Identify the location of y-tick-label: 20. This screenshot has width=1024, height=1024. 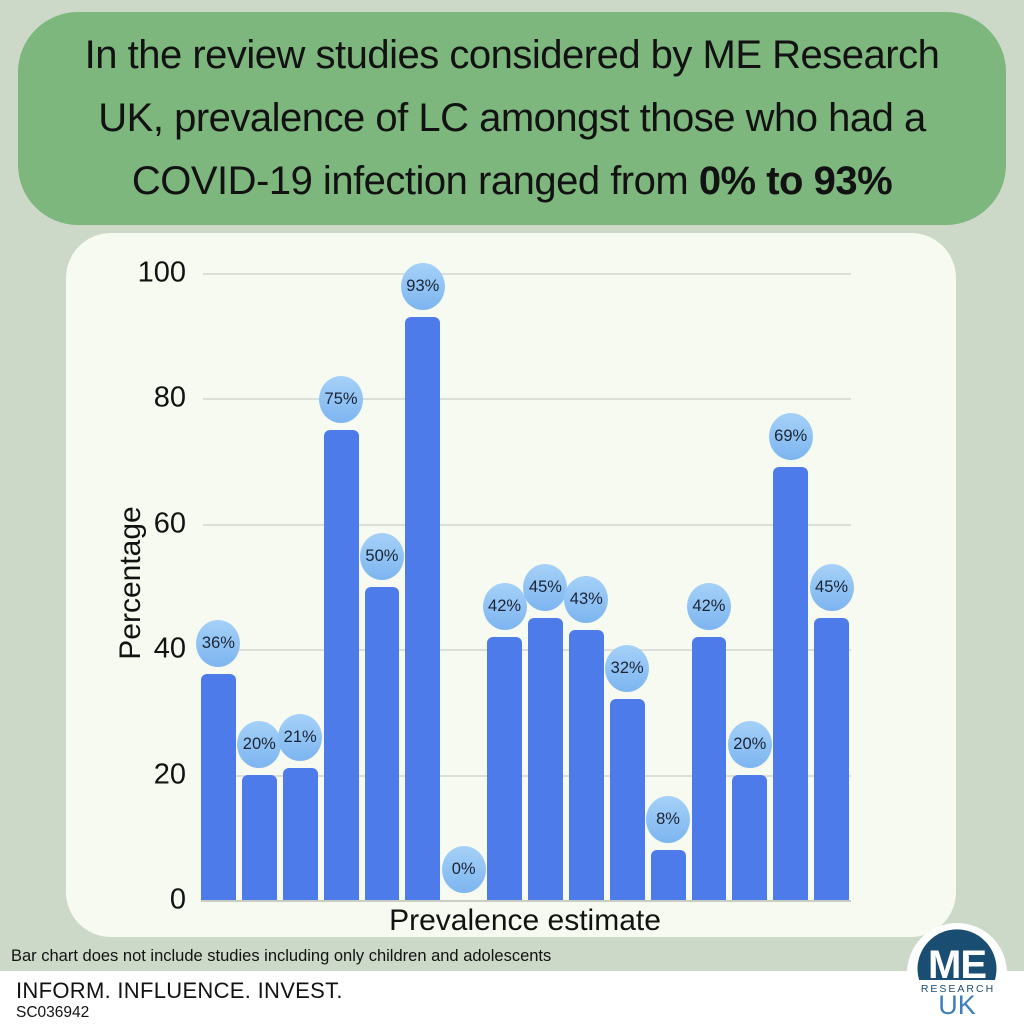
(169, 774).